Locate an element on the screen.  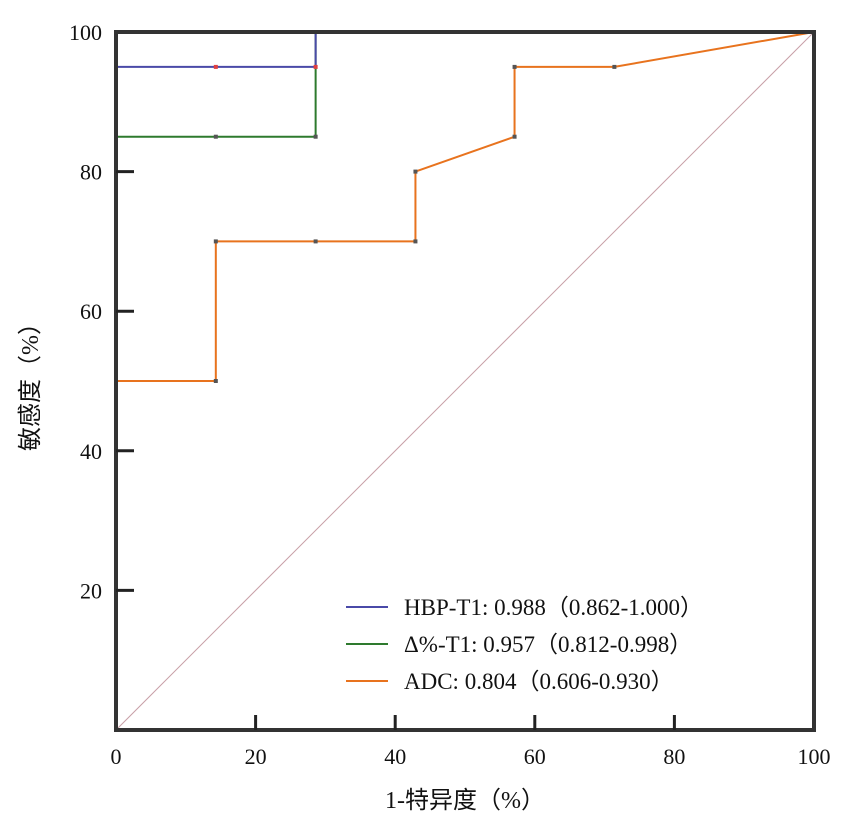
x-axis-title: 1-特异度（%） is located at coordinates (465, 800).